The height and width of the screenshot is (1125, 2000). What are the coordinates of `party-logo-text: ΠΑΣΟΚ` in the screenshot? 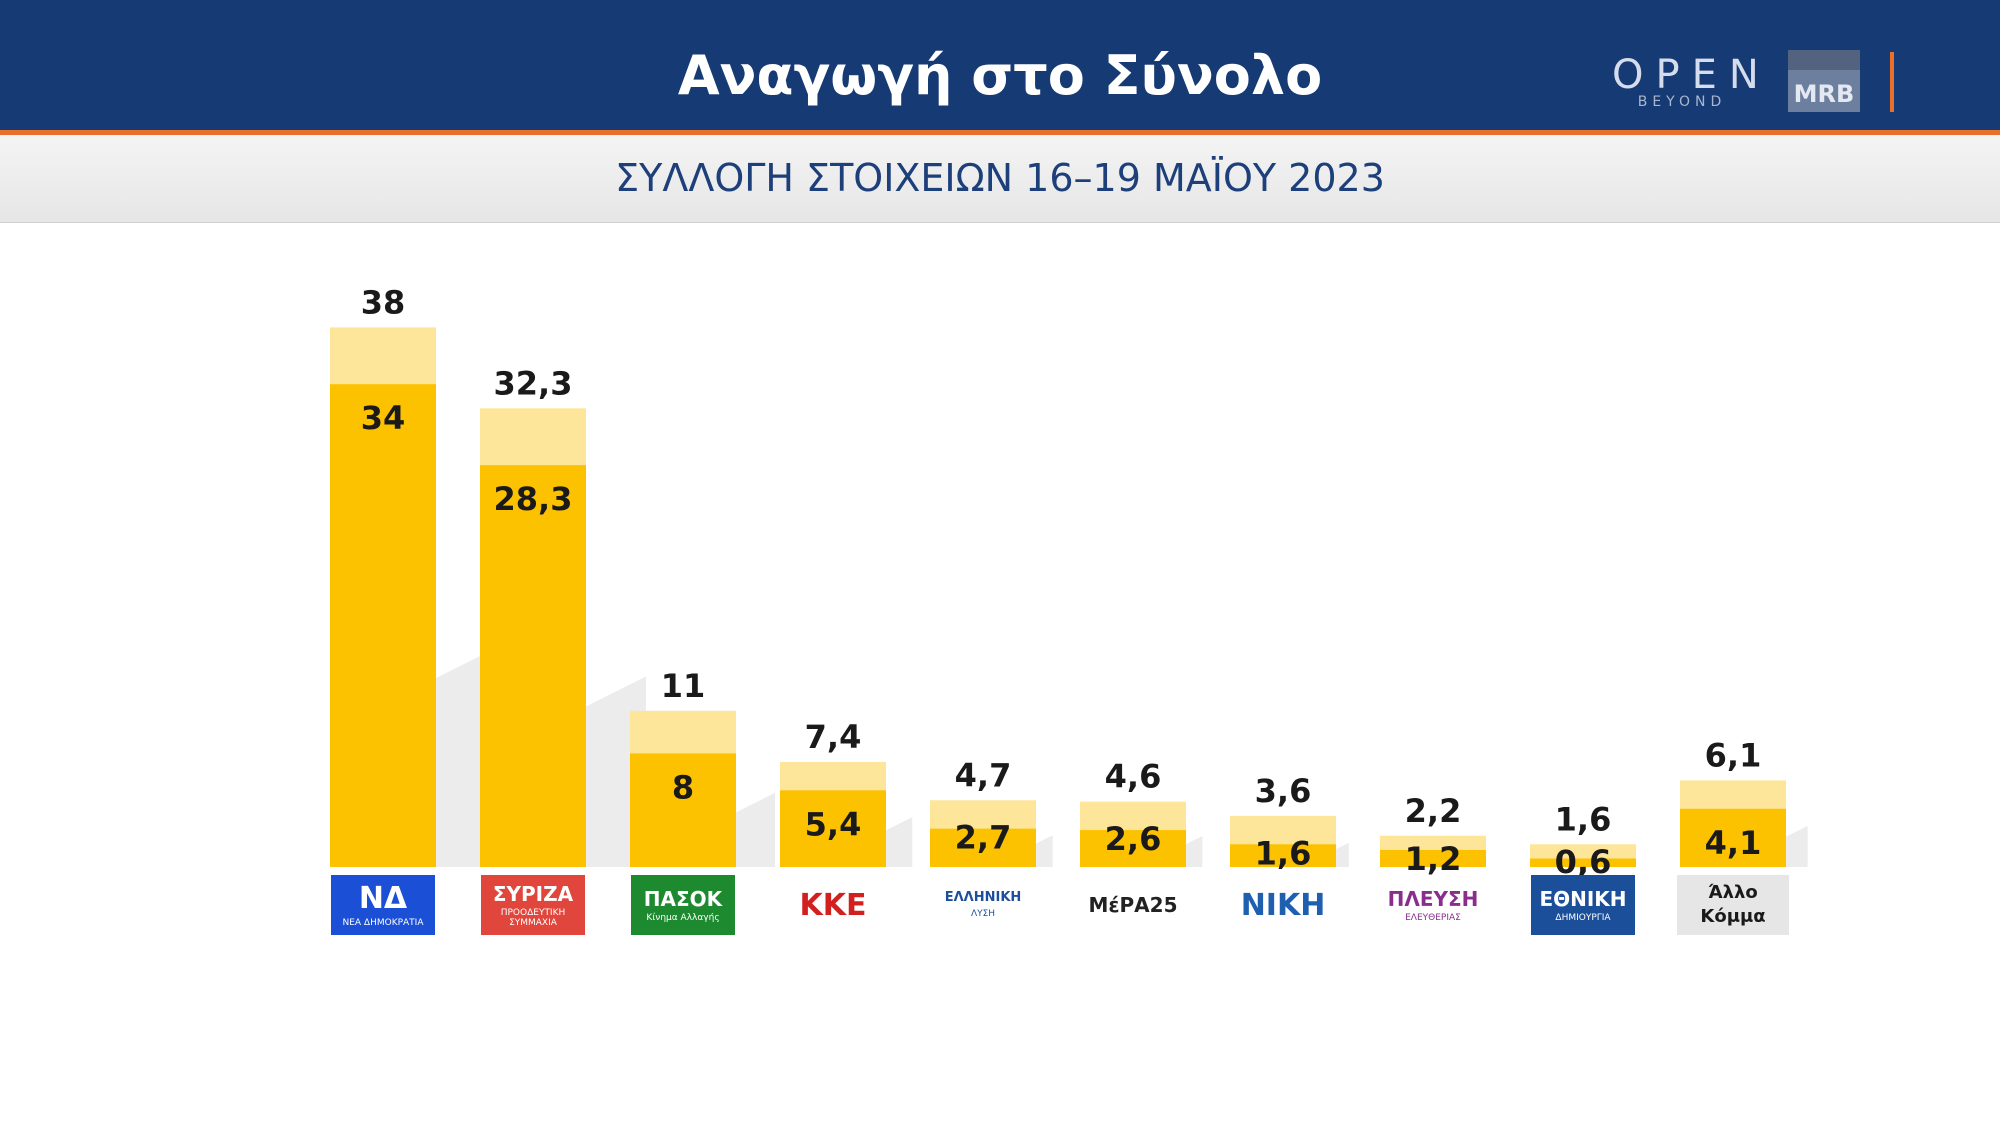 It's located at (683, 898).